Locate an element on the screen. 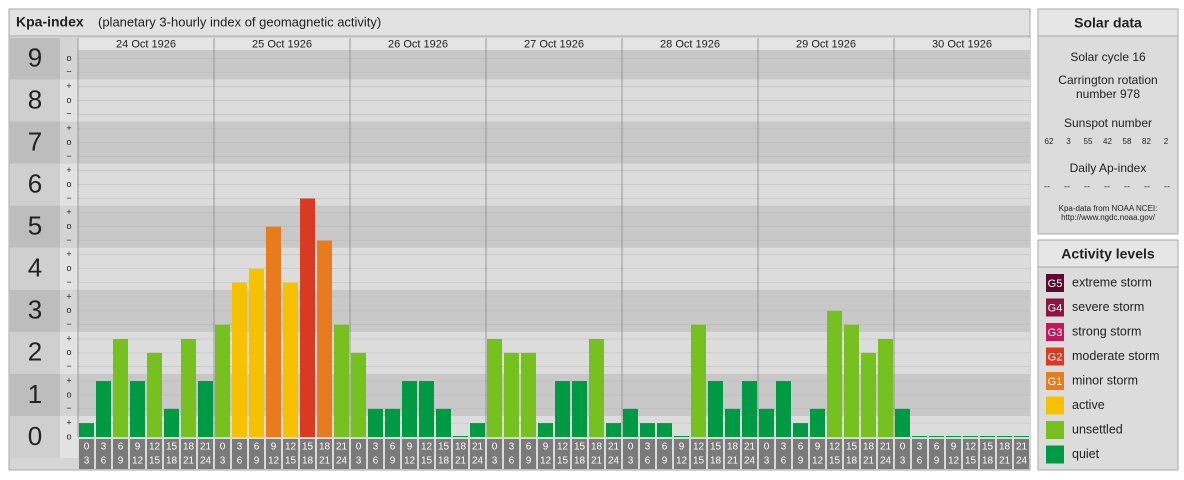 This screenshot has height=480, width=1184. hour-end: 3 is located at coordinates (767, 461).